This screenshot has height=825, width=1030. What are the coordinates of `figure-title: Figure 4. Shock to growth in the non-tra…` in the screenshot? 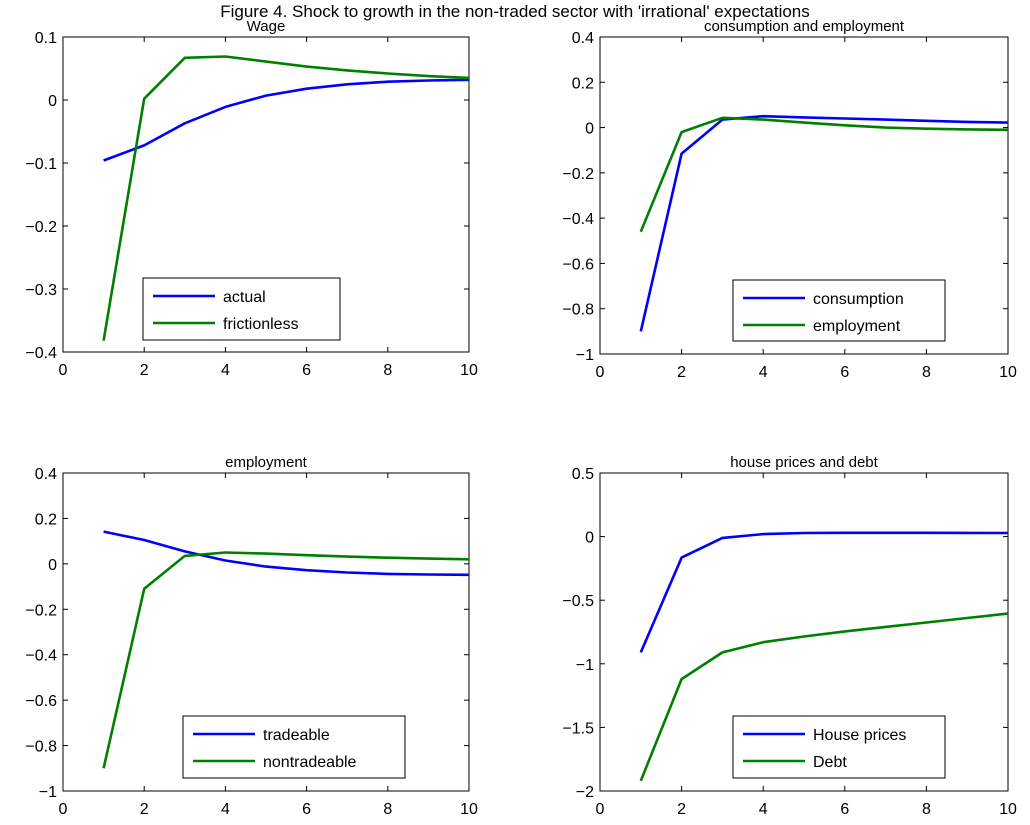 It's located at (515, 11).